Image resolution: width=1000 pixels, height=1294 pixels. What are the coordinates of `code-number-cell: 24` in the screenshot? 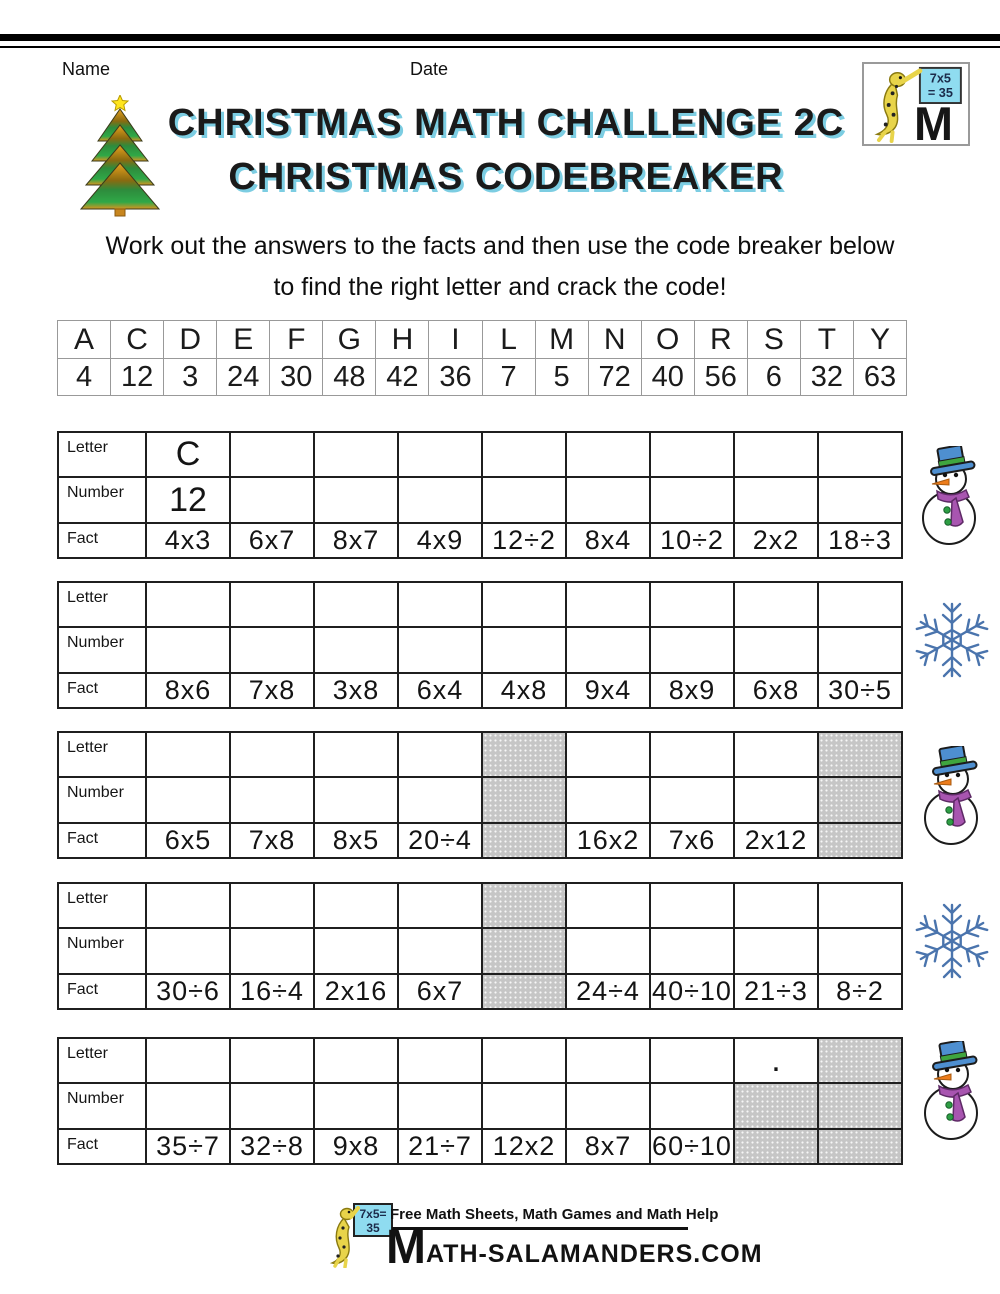 It's located at (243, 377).